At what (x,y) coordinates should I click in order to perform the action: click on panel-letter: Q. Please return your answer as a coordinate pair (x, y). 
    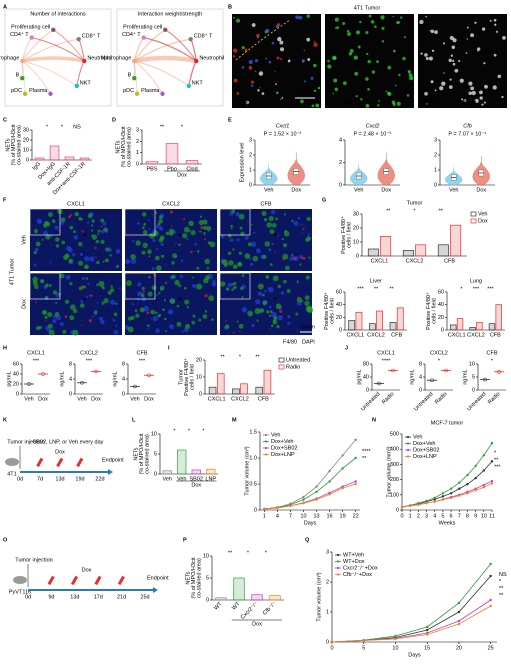
    Looking at the image, I should click on (307, 540).